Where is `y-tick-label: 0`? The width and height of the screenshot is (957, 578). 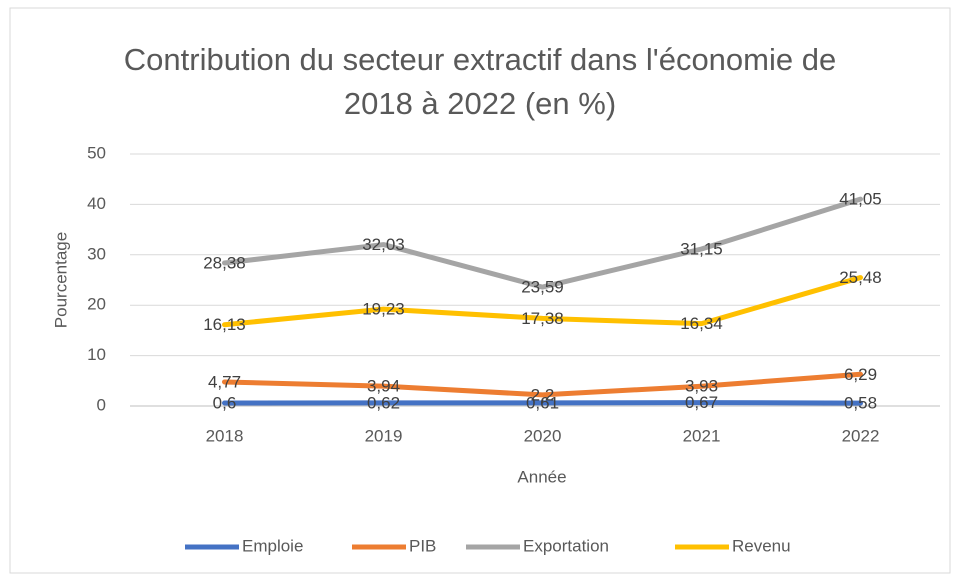
y-tick-label: 0 is located at coordinates (101, 404).